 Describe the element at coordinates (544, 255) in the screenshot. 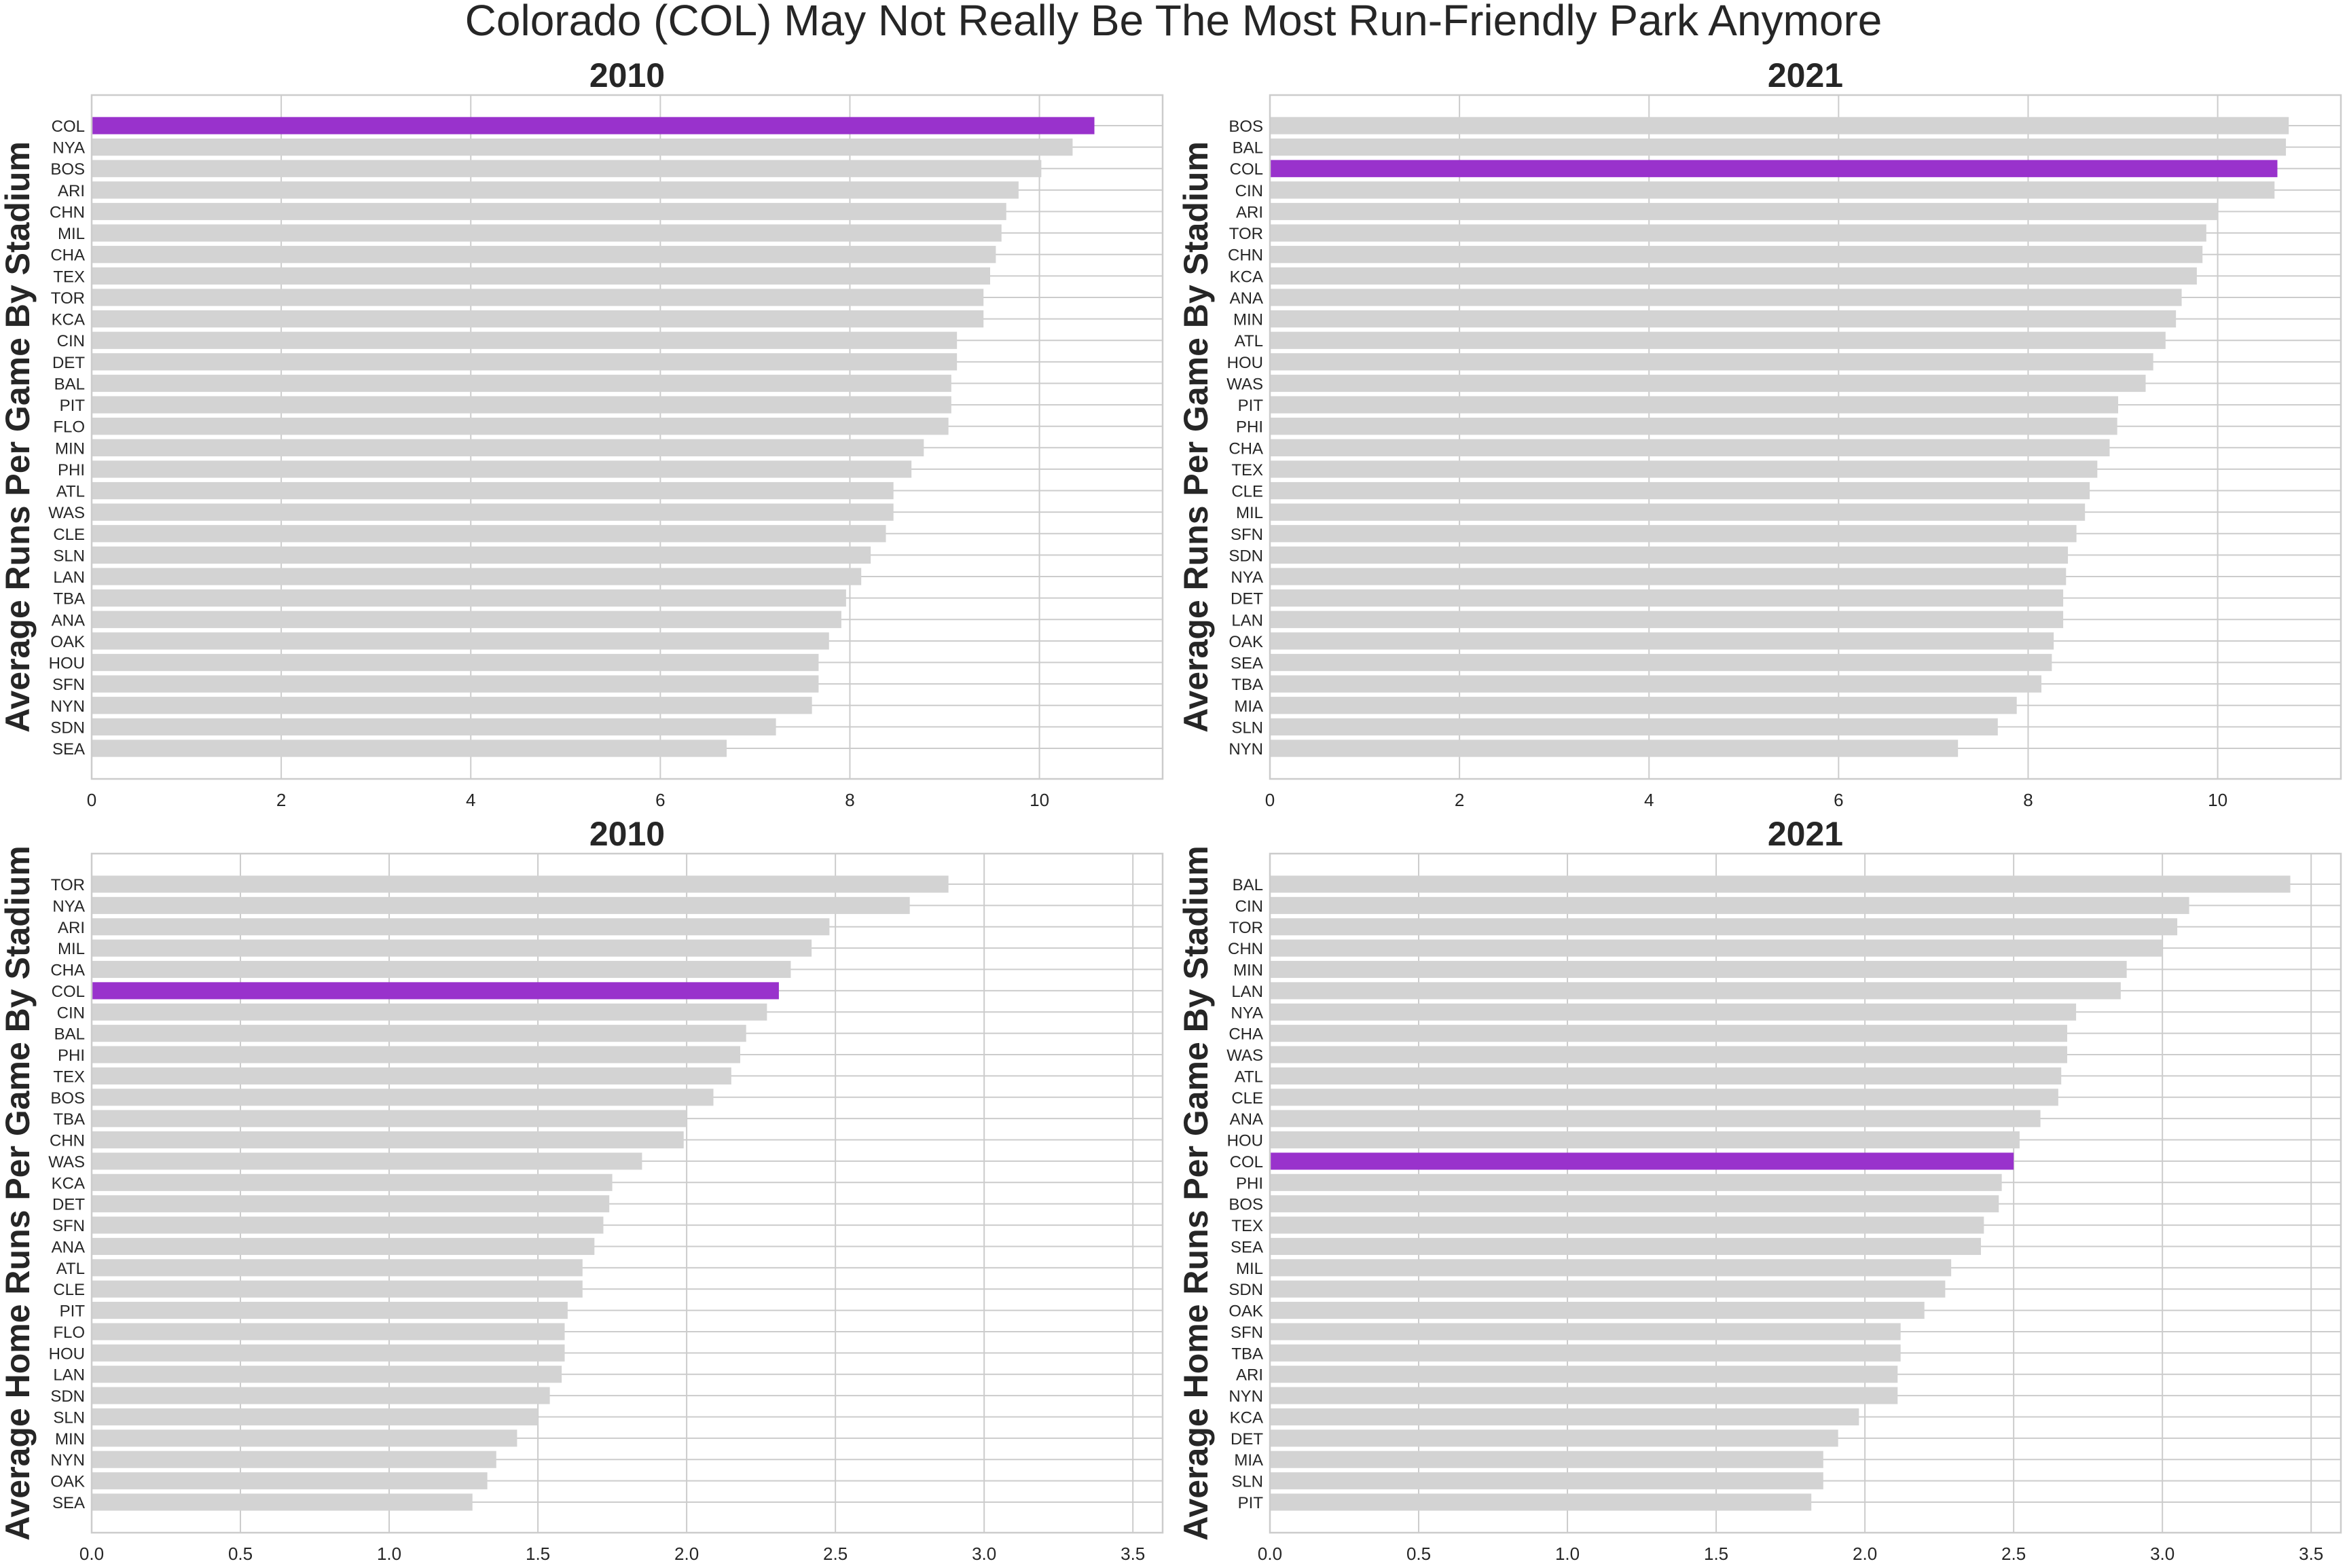

I see `bar-cha` at that location.